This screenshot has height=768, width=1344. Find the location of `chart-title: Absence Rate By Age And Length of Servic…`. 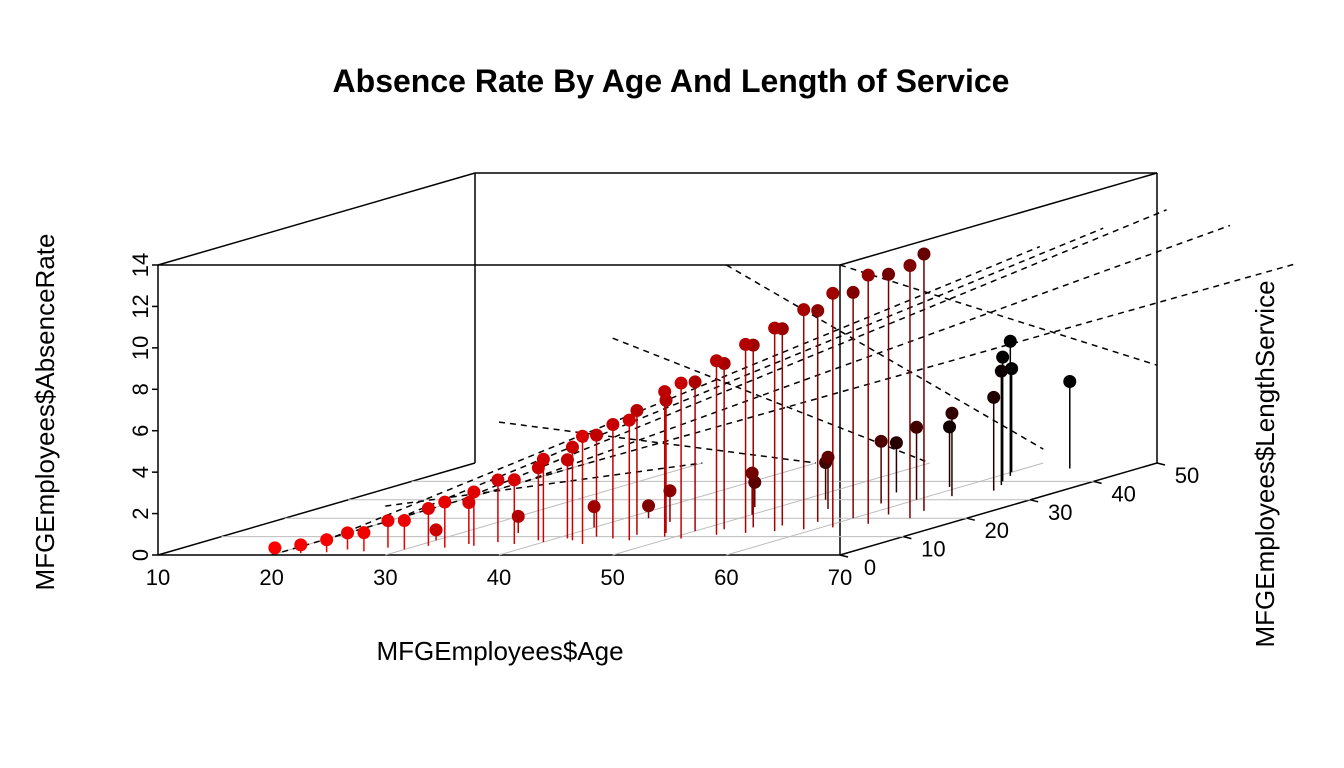

chart-title: Absence Rate By Age And Length of Servic… is located at coordinates (671, 81).